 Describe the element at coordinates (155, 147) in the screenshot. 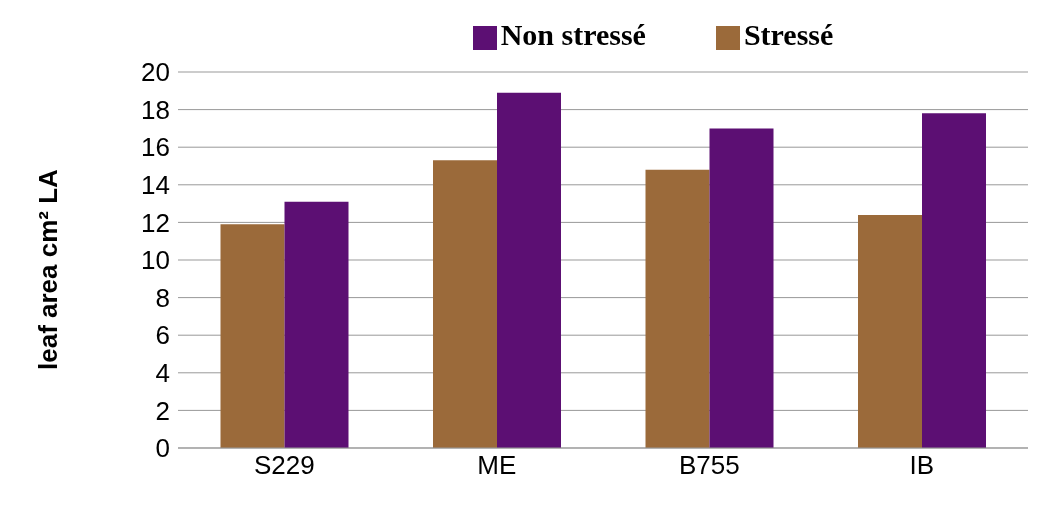

I see `y-tick-label: 16` at that location.